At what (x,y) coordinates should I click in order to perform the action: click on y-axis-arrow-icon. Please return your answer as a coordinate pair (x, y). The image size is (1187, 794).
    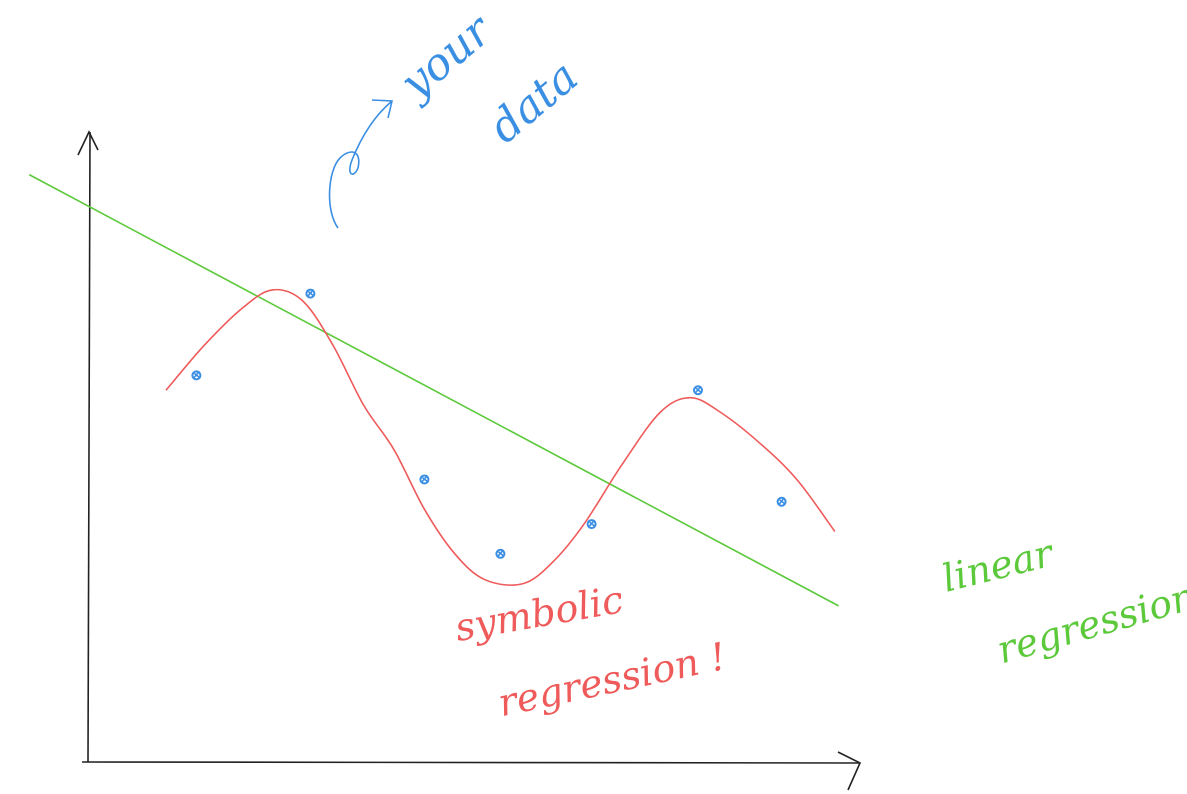
    Looking at the image, I should click on (88, 143).